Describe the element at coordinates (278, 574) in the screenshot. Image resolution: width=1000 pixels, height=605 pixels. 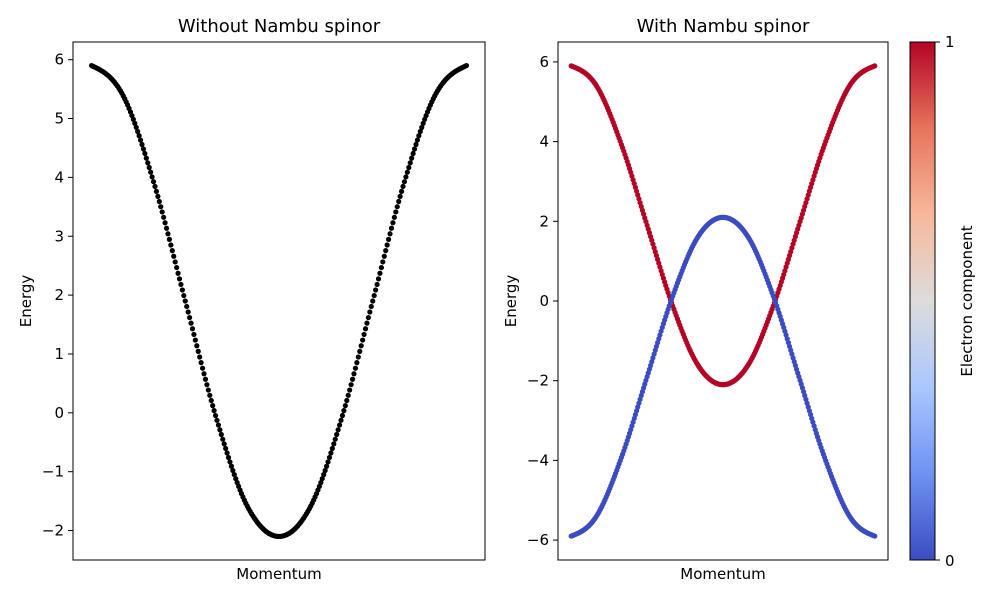
I see `left-x-axis-label: Momentum` at that location.